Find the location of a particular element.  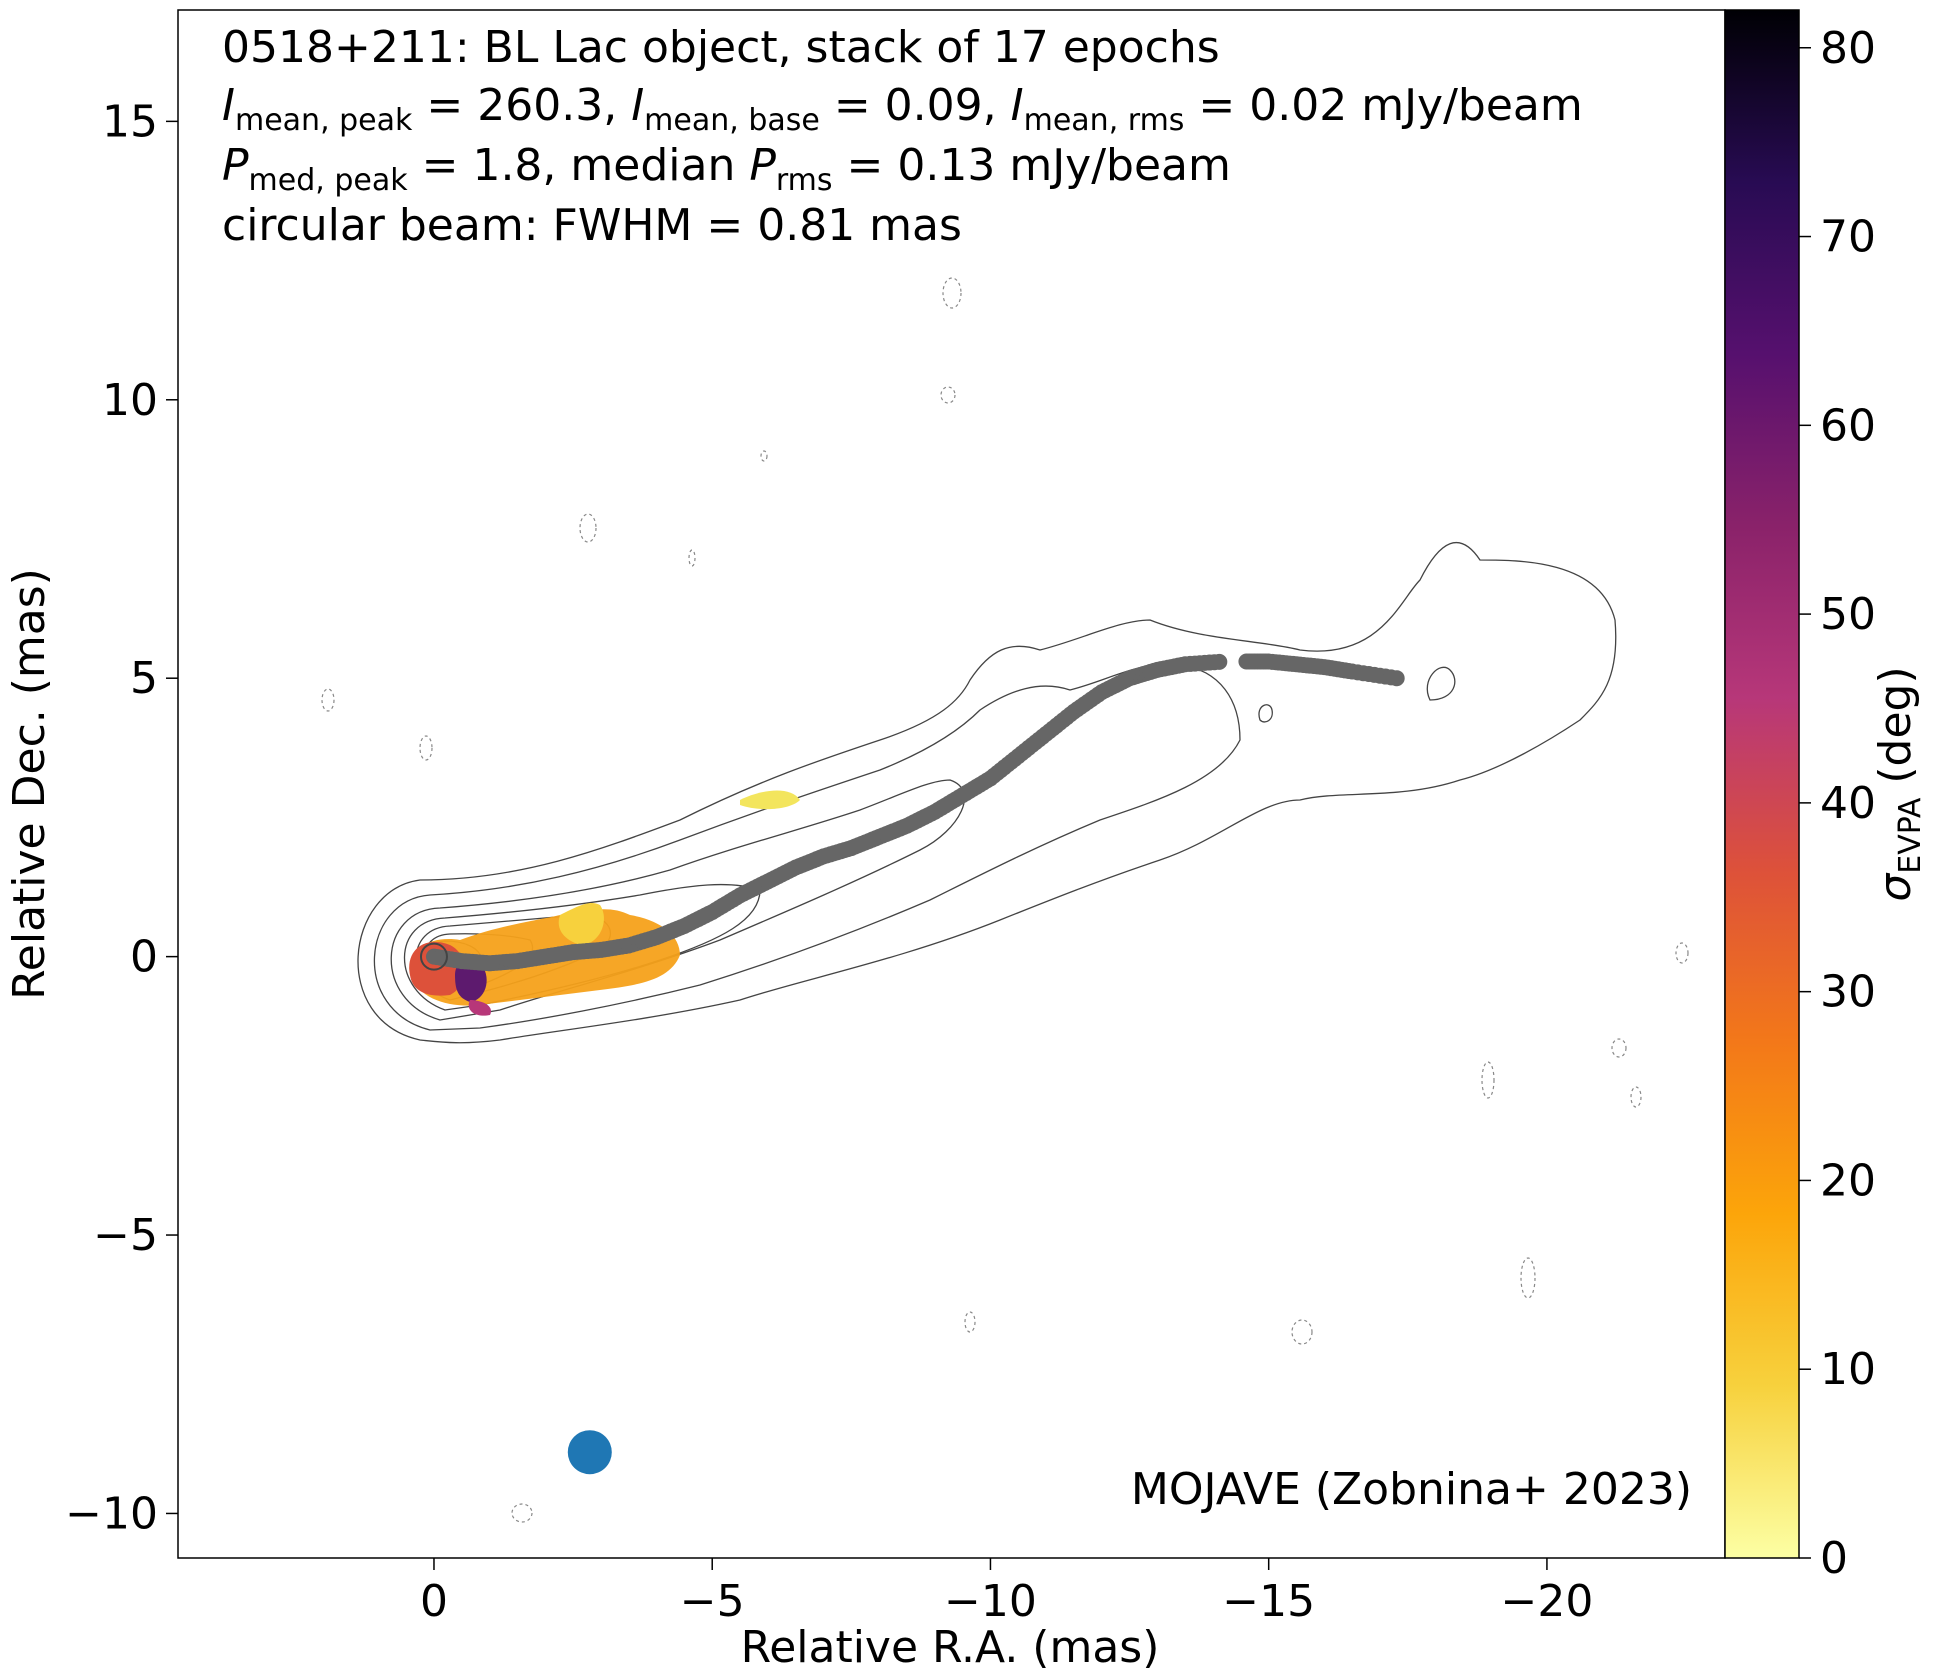

x-tick-label: −10 is located at coordinates (990, 1601).